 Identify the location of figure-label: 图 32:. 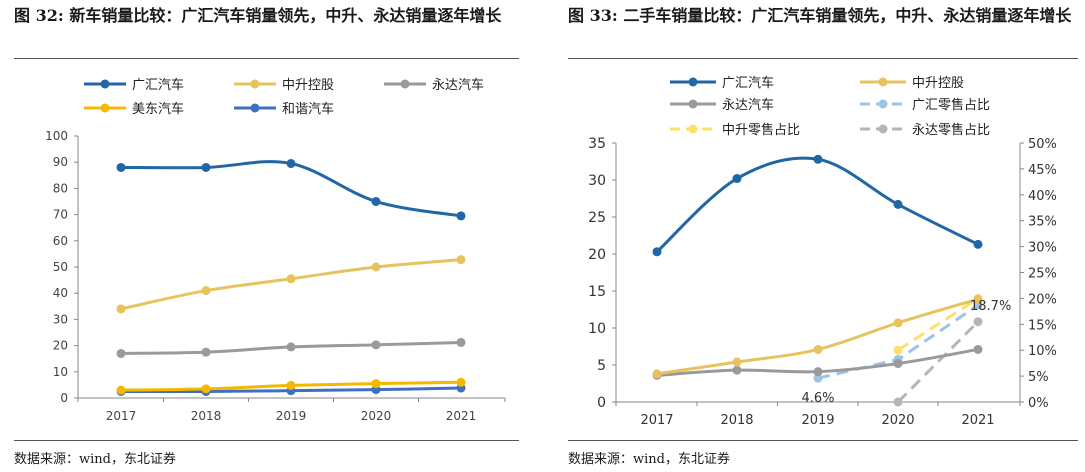
(39, 15).